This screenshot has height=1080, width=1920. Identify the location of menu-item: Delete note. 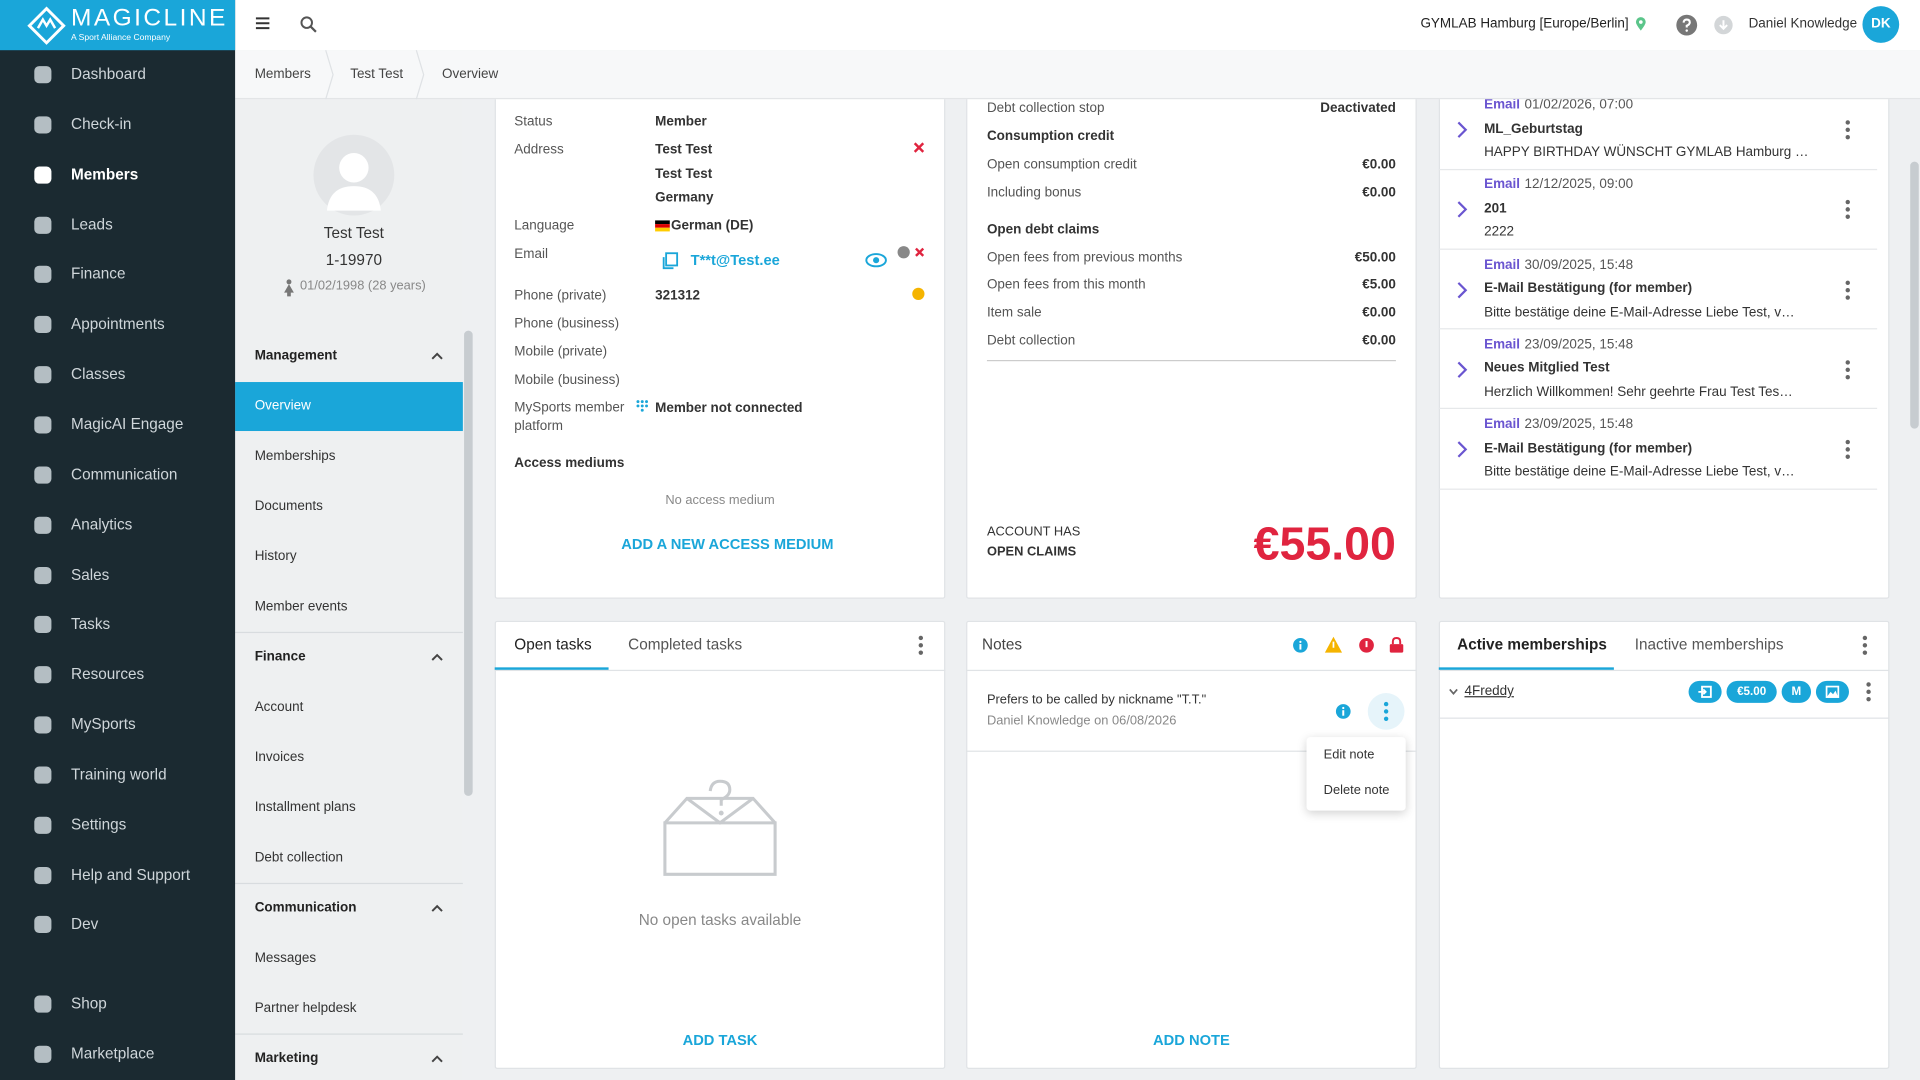
(1356, 790).